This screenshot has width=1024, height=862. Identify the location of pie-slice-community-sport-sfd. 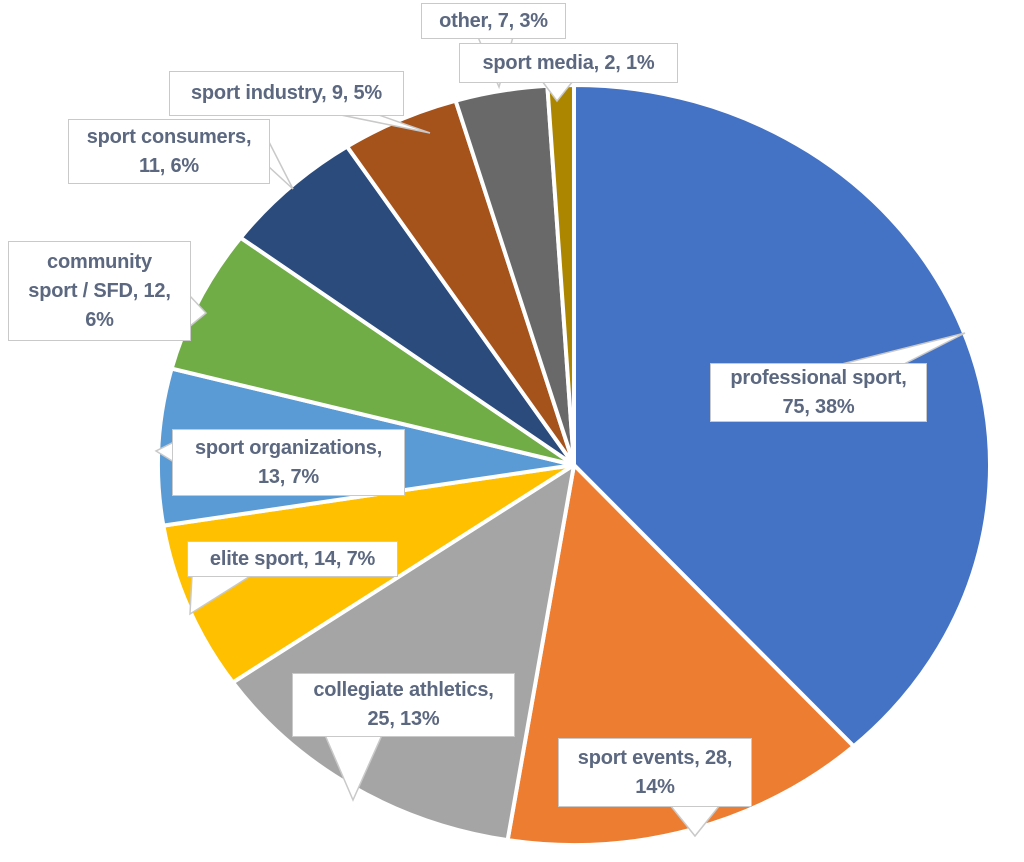
(372, 351).